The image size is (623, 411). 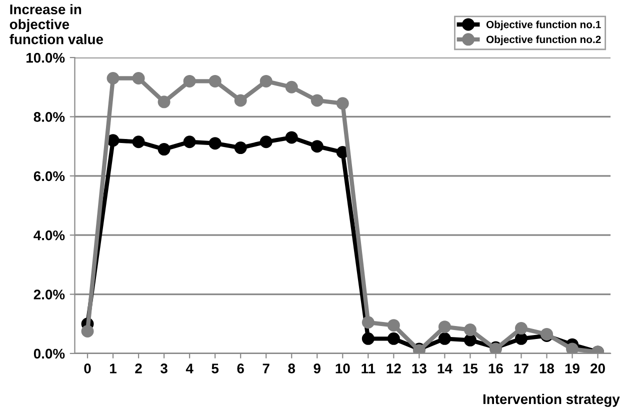 What do you see at coordinates (551, 400) in the screenshot?
I see `x-axis-title: Intervention strategy` at bounding box center [551, 400].